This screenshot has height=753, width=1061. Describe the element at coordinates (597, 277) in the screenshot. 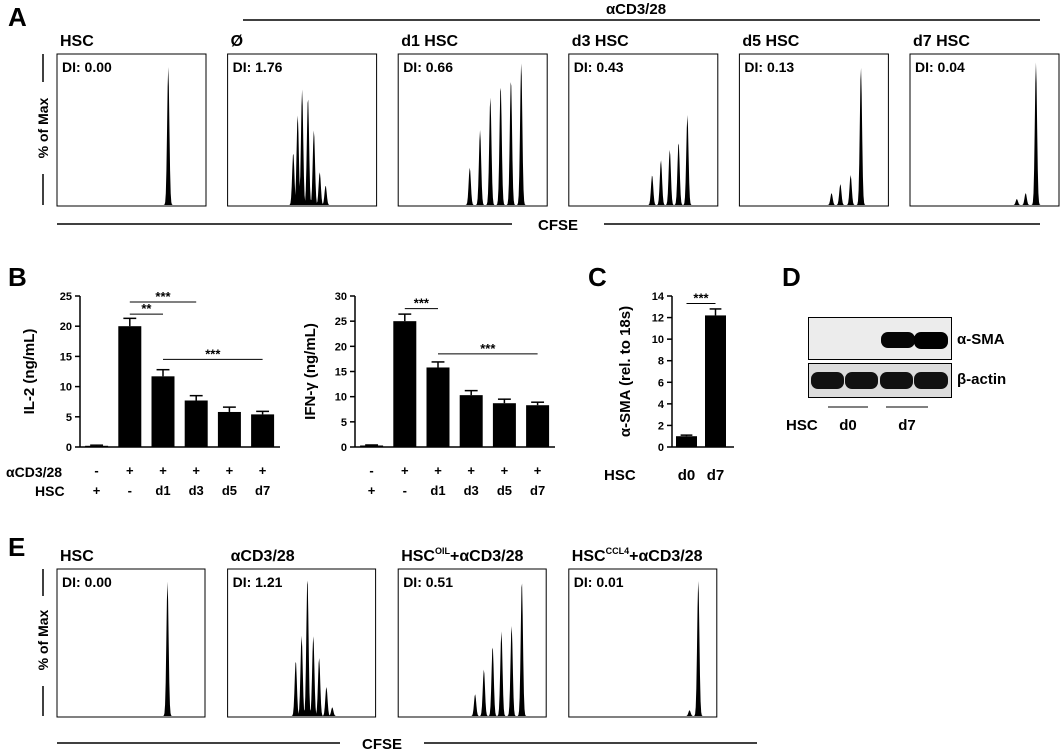

I see `panel-letter-c: C` at that location.